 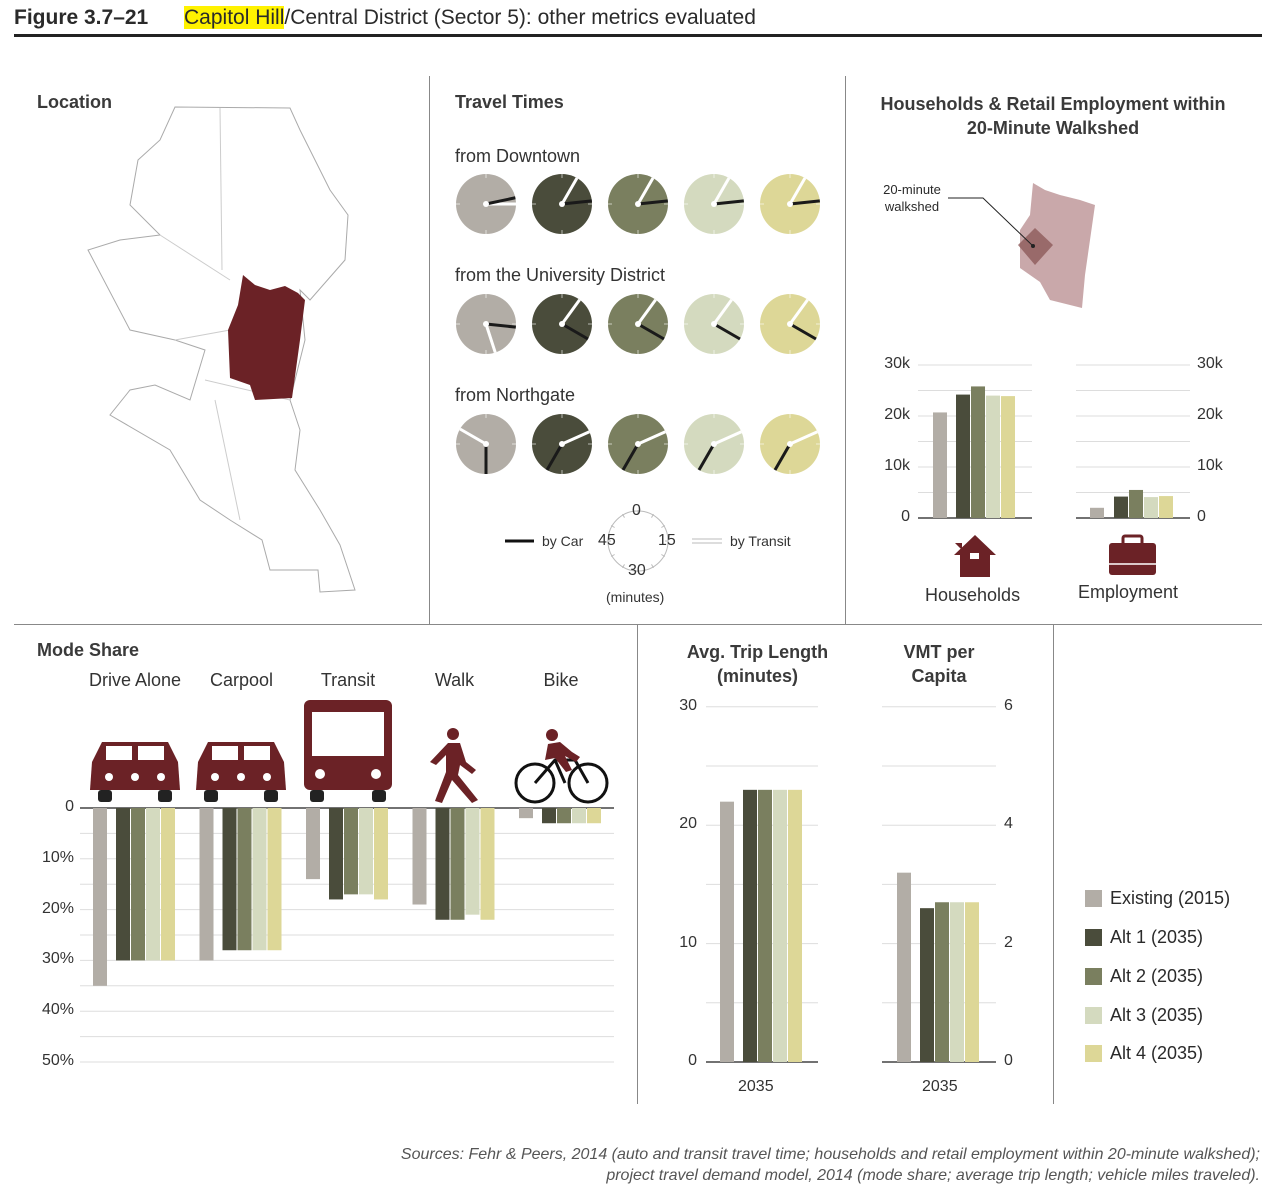 I want to click on y-tick-label: 2, so click(x=1008, y=942).